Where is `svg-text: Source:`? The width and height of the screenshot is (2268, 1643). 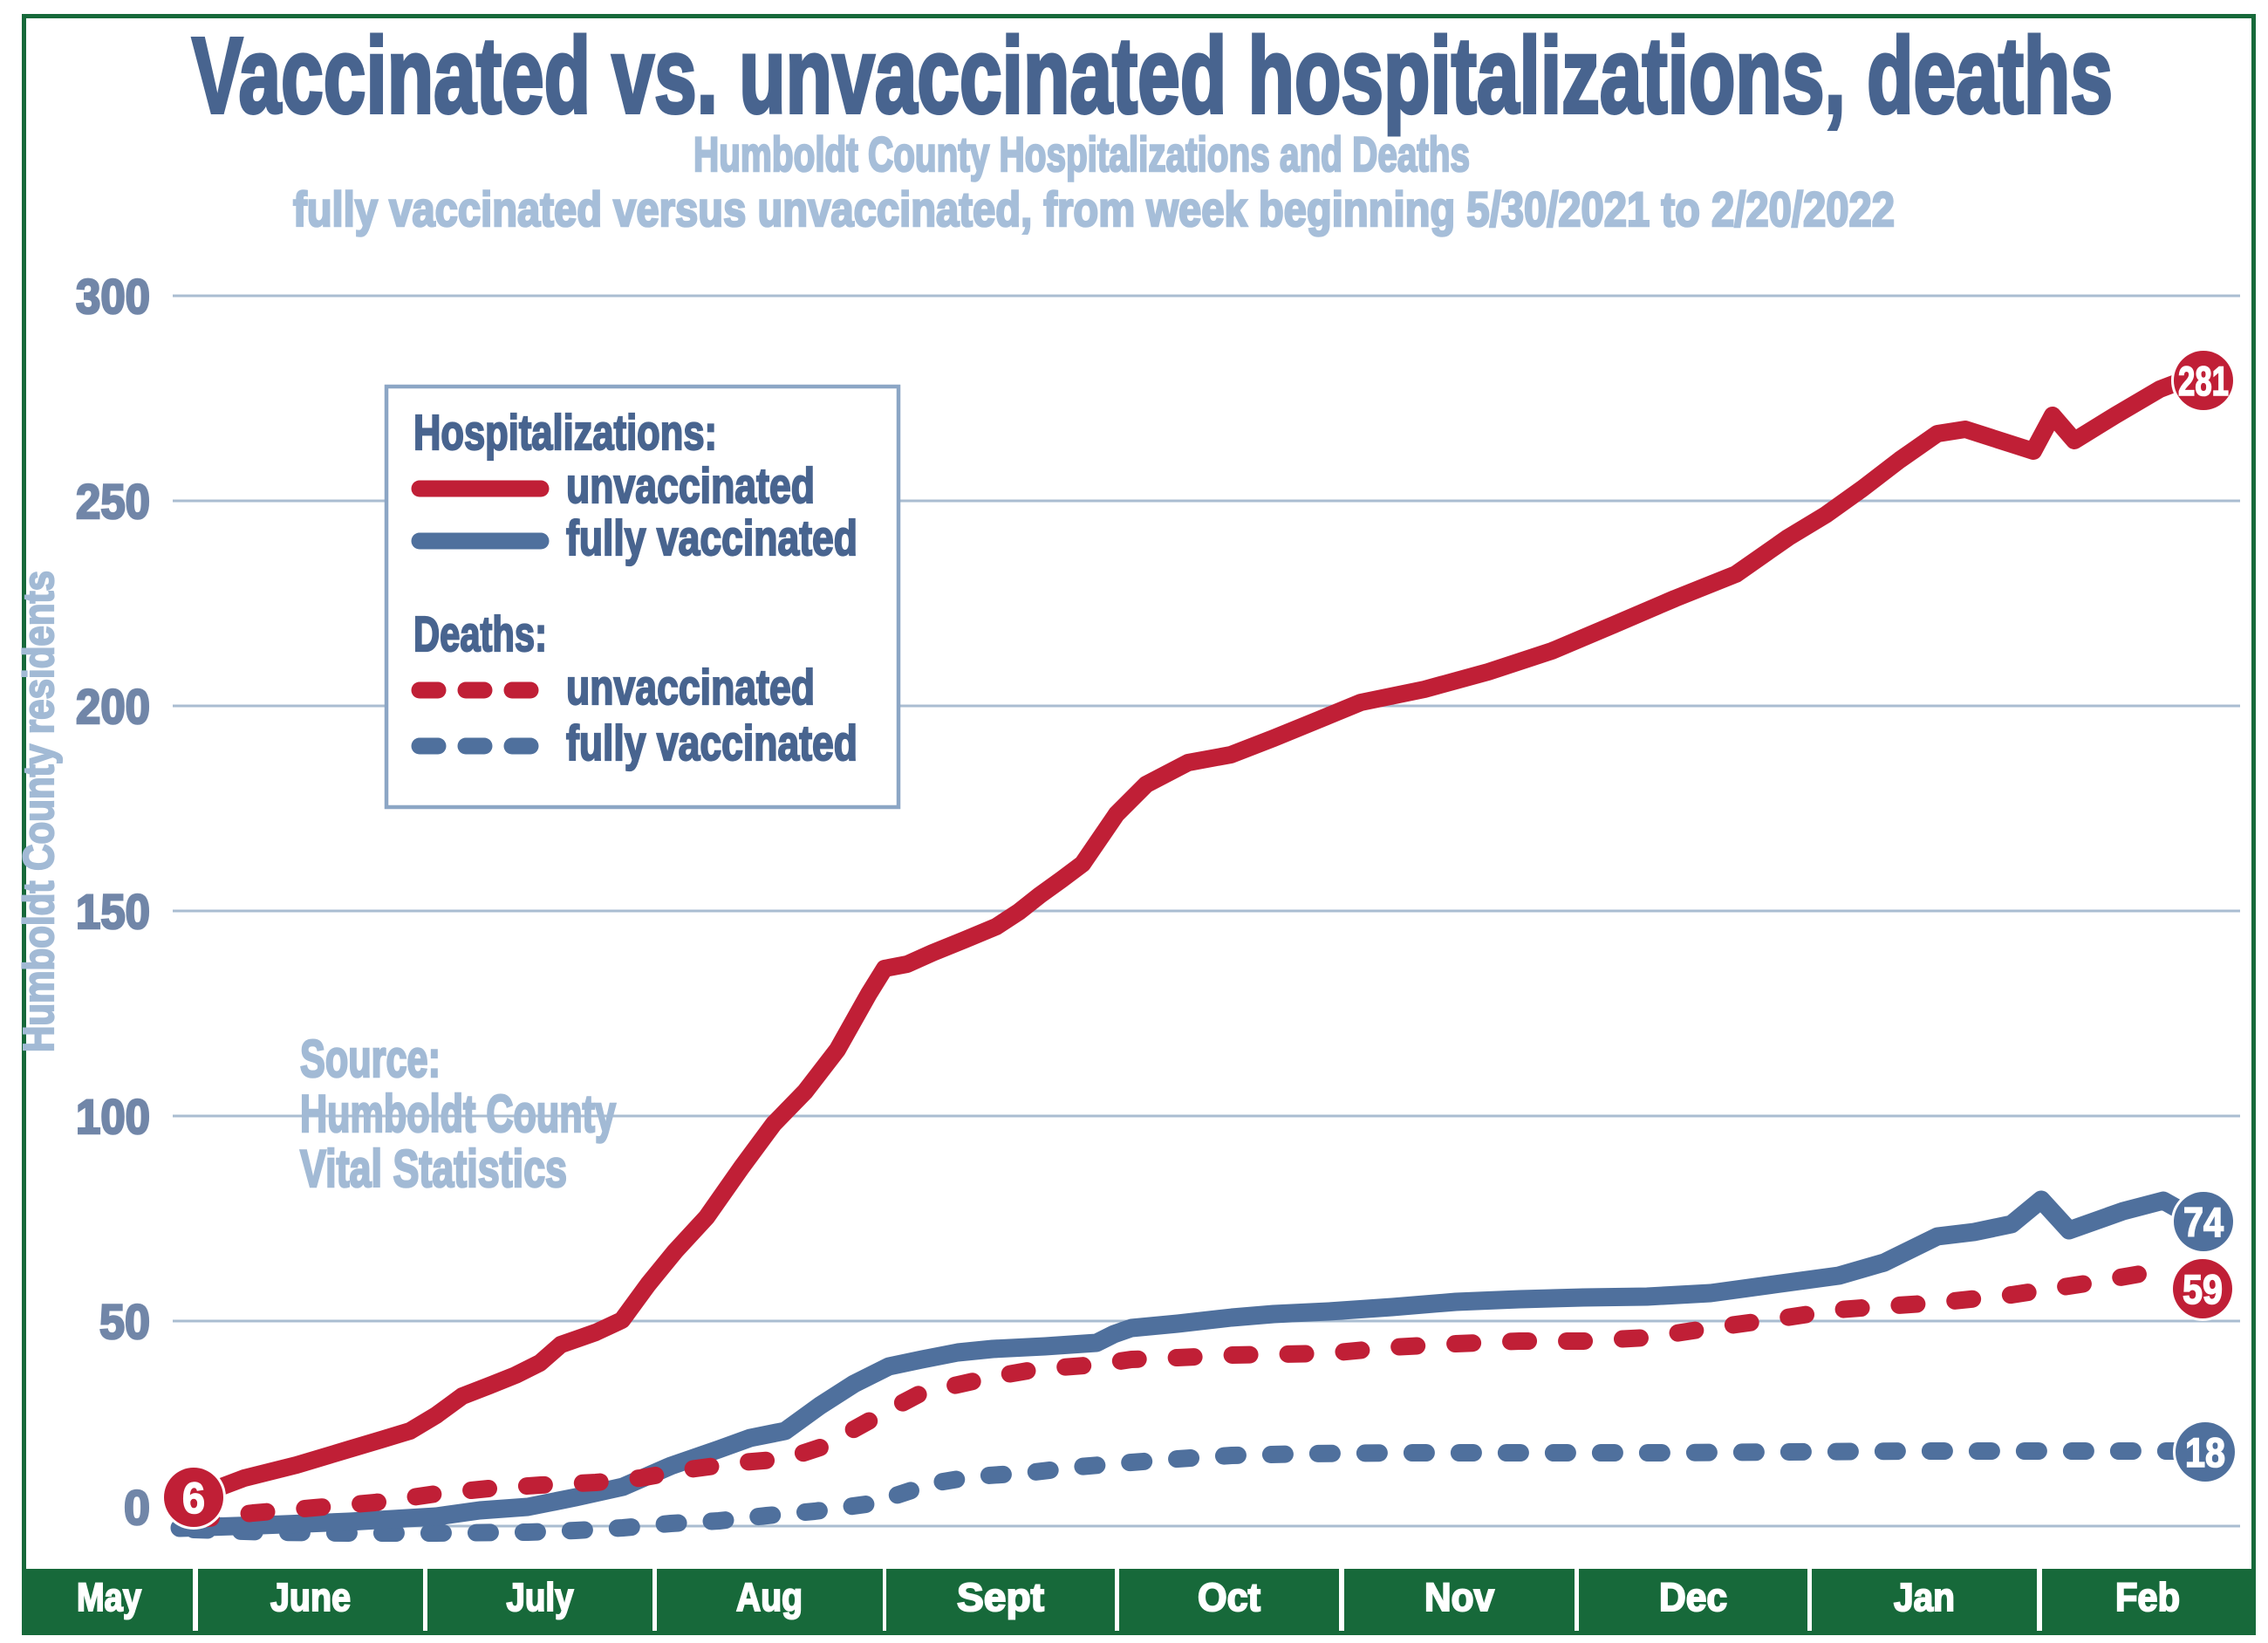 svg-text: Source: is located at coordinates (371, 1059).